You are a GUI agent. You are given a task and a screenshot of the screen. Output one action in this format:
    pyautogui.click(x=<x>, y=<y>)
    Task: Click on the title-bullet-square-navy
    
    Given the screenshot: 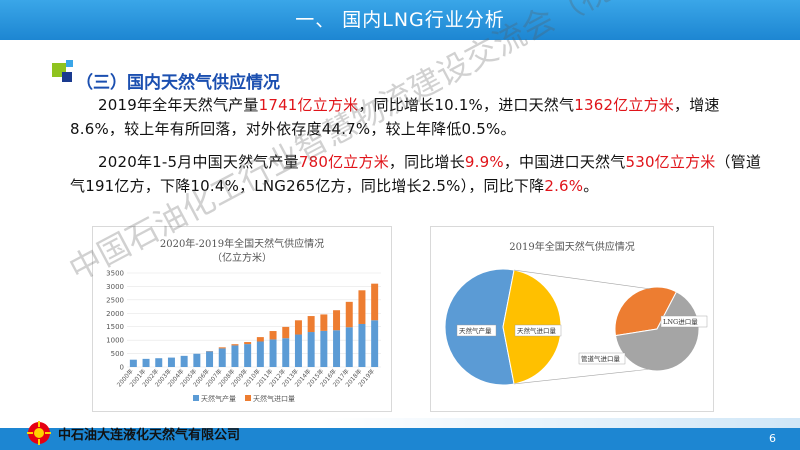 What is the action you would take?
    pyautogui.click(x=67, y=77)
    